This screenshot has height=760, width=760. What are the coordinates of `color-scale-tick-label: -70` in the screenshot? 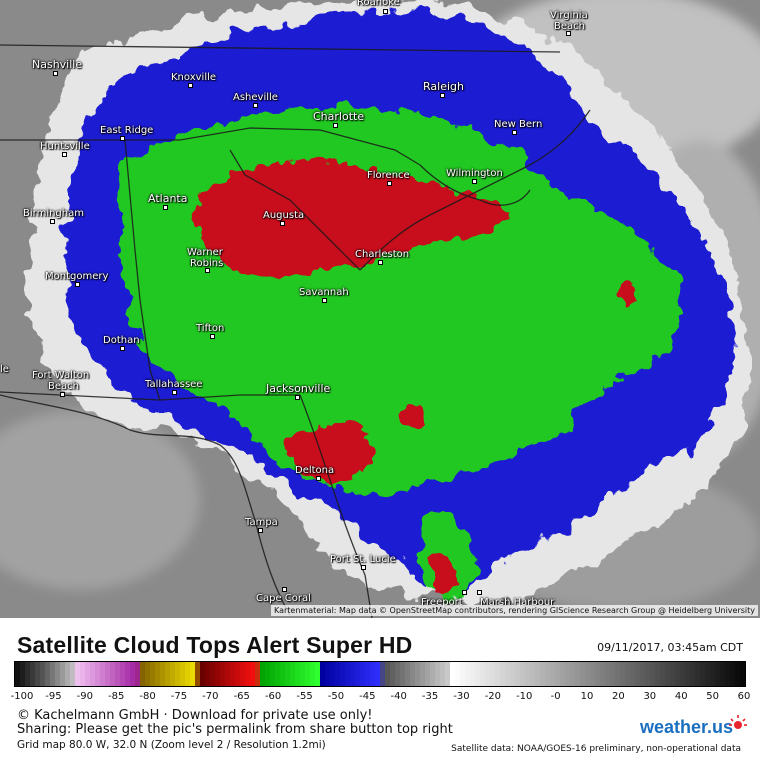 It's located at (210, 696).